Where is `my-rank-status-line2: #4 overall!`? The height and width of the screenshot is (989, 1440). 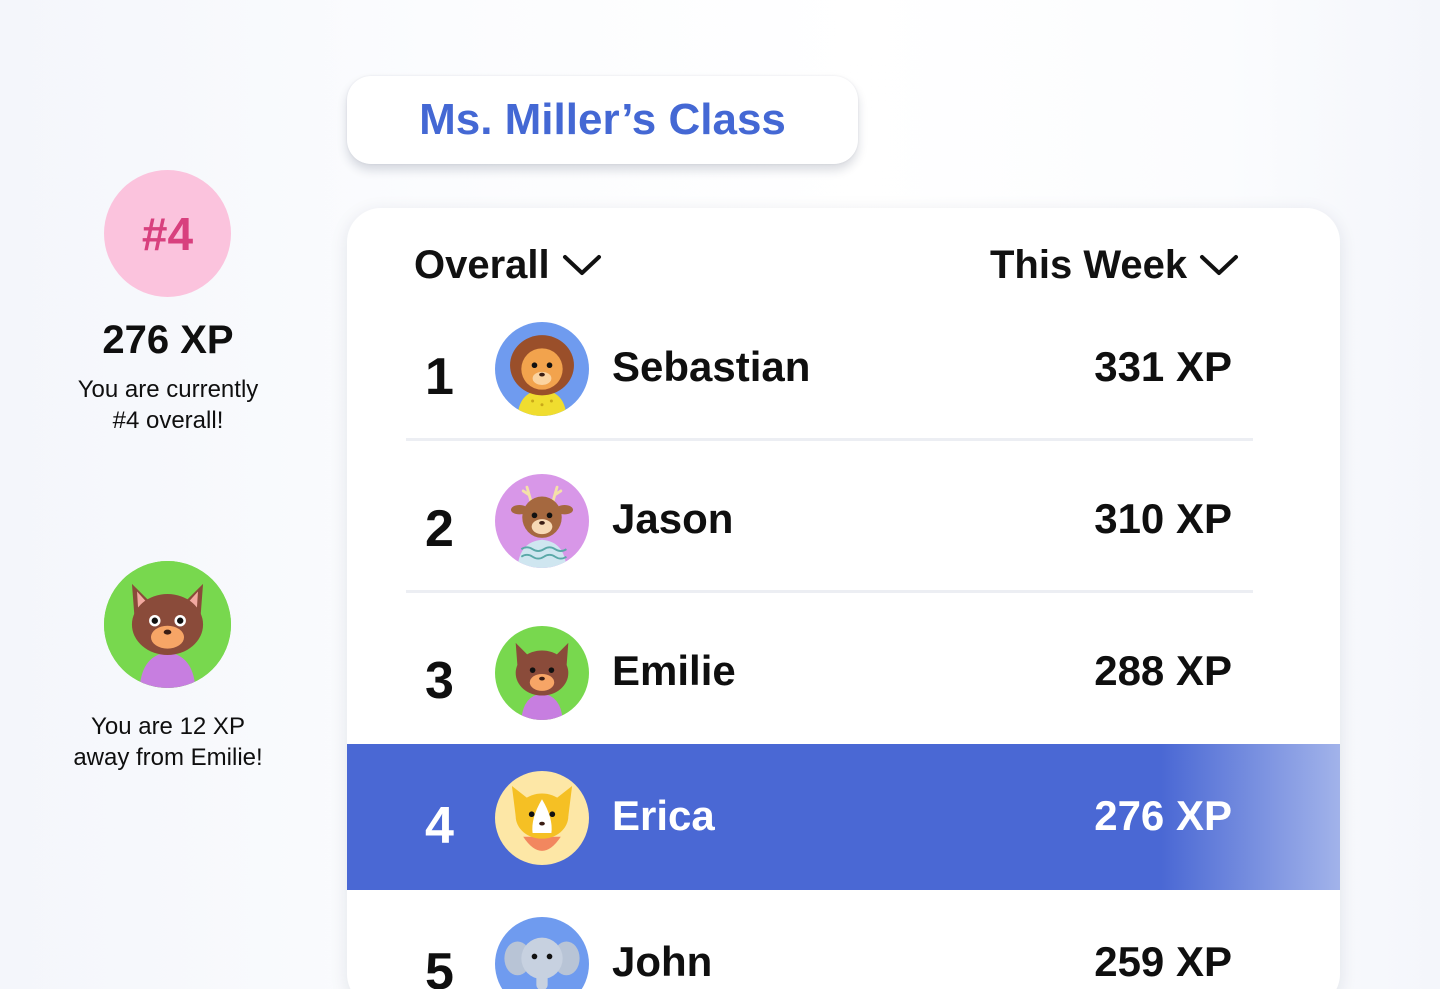 my-rank-status-line2: #4 overall! is located at coordinates (168, 420).